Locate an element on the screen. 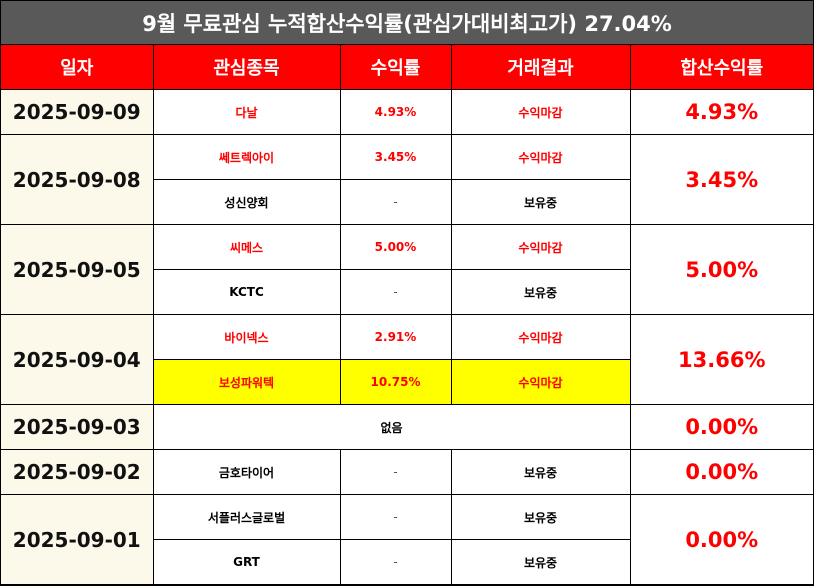 The width and height of the screenshot is (814, 586). rate-cell: 4.93% is located at coordinates (395, 112).